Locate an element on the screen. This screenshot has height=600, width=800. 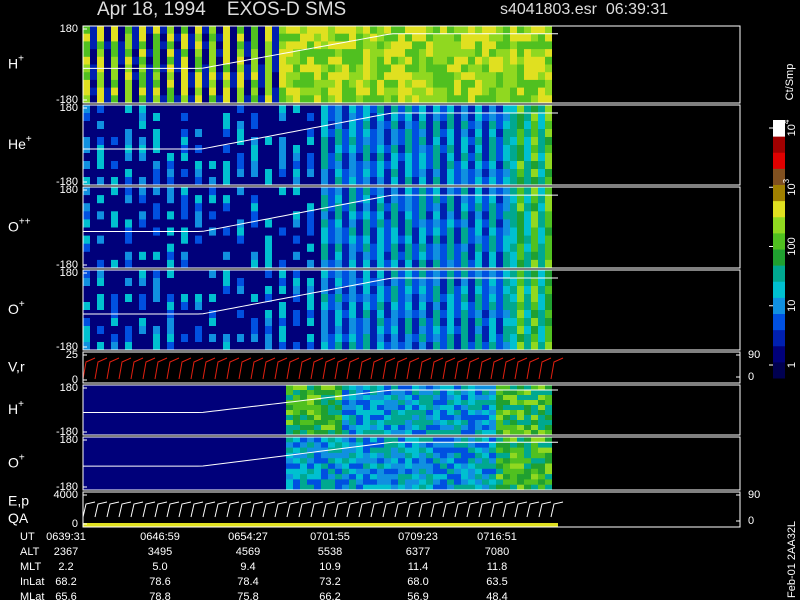
table-cell: 56.9 is located at coordinates (417, 595).